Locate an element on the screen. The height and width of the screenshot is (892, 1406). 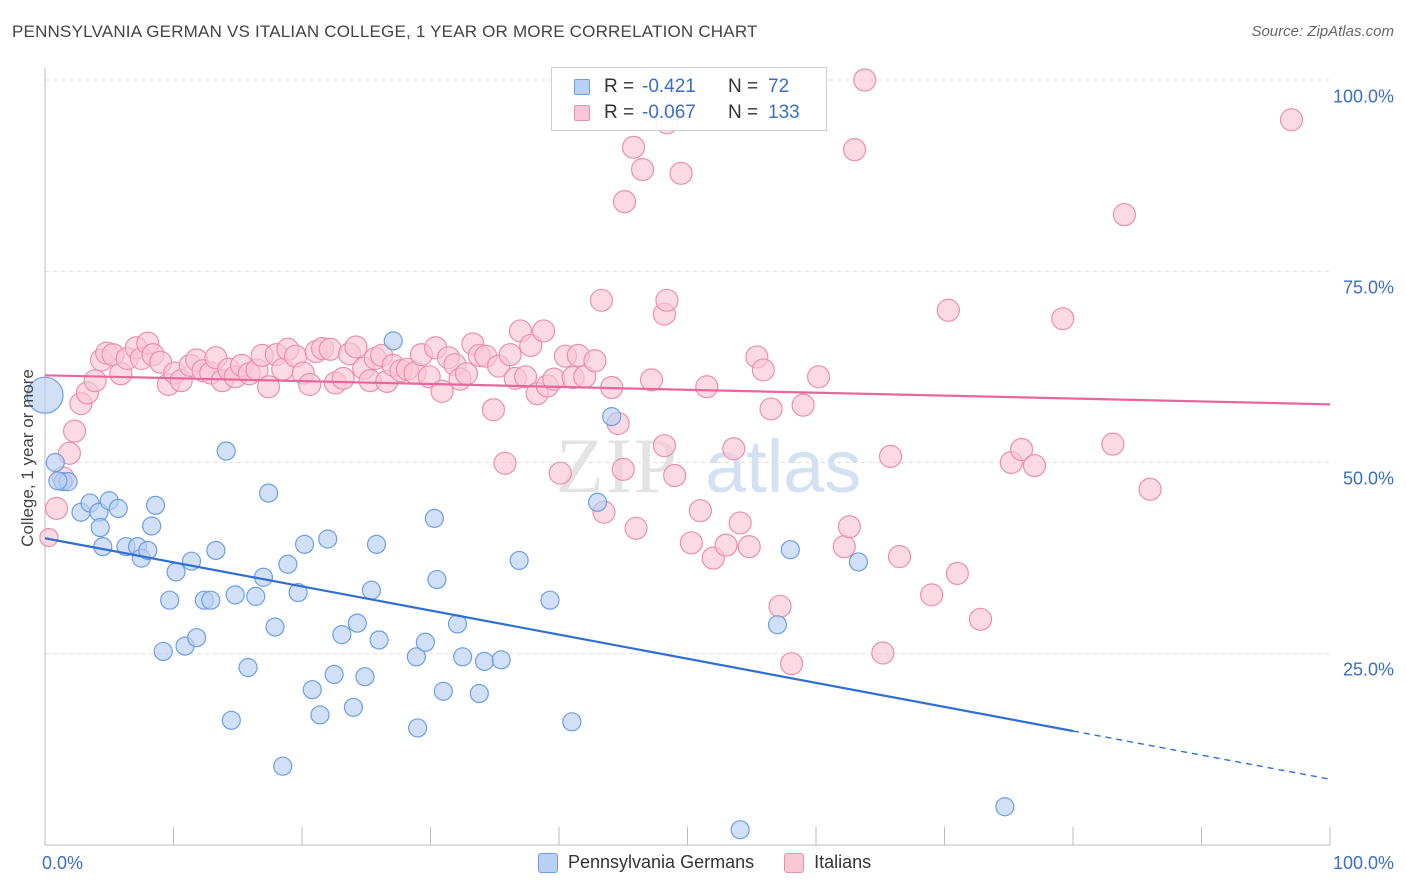
legend-label-pennsylvania-germans: Pennsylvania Germans is located at coordinates (661, 862).